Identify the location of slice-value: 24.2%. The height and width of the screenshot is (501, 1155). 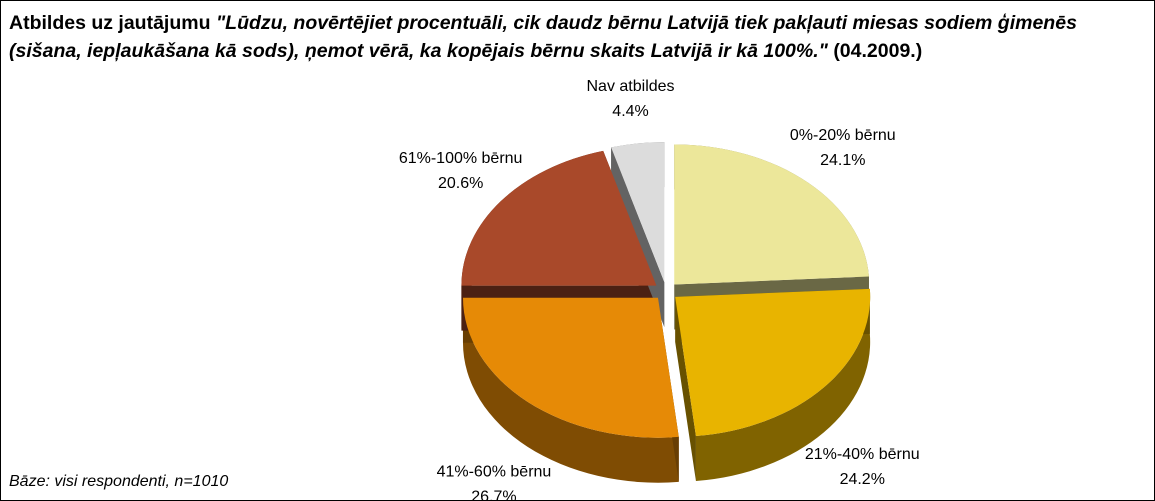
(862, 479).